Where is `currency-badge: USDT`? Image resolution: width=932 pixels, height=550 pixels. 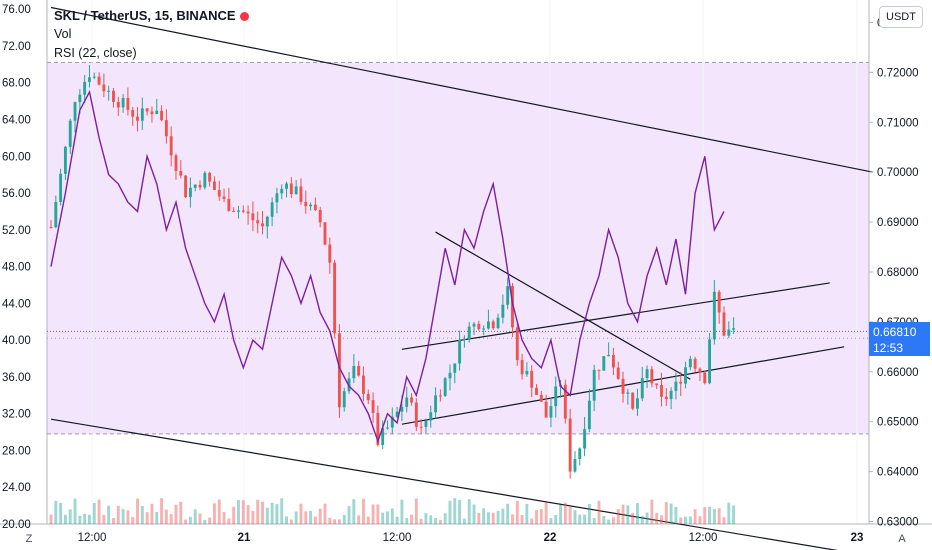 currency-badge: USDT is located at coordinates (901, 17).